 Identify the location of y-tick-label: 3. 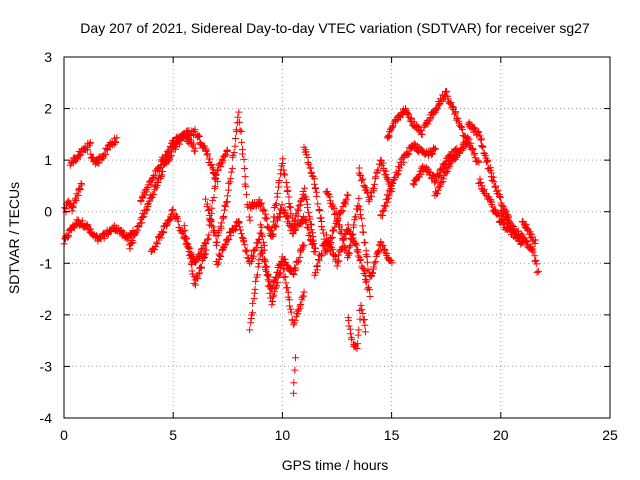
(48, 57).